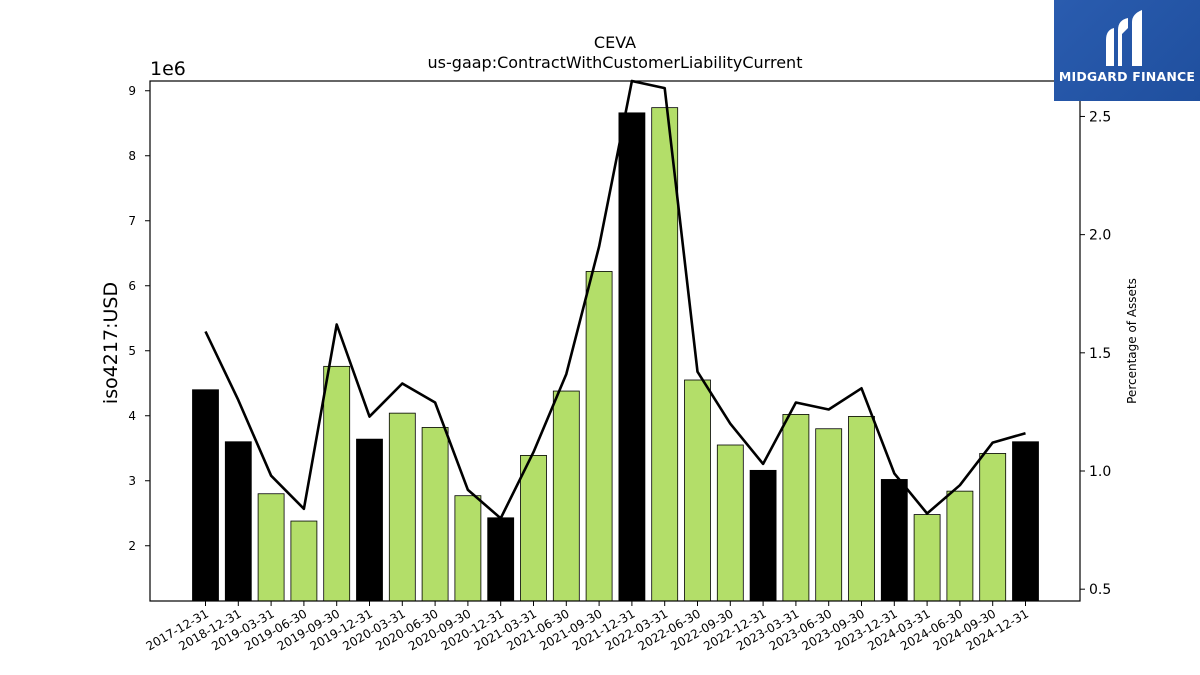  What do you see at coordinates (132, 91) in the screenshot?
I see `y-tick-label: 9` at bounding box center [132, 91].